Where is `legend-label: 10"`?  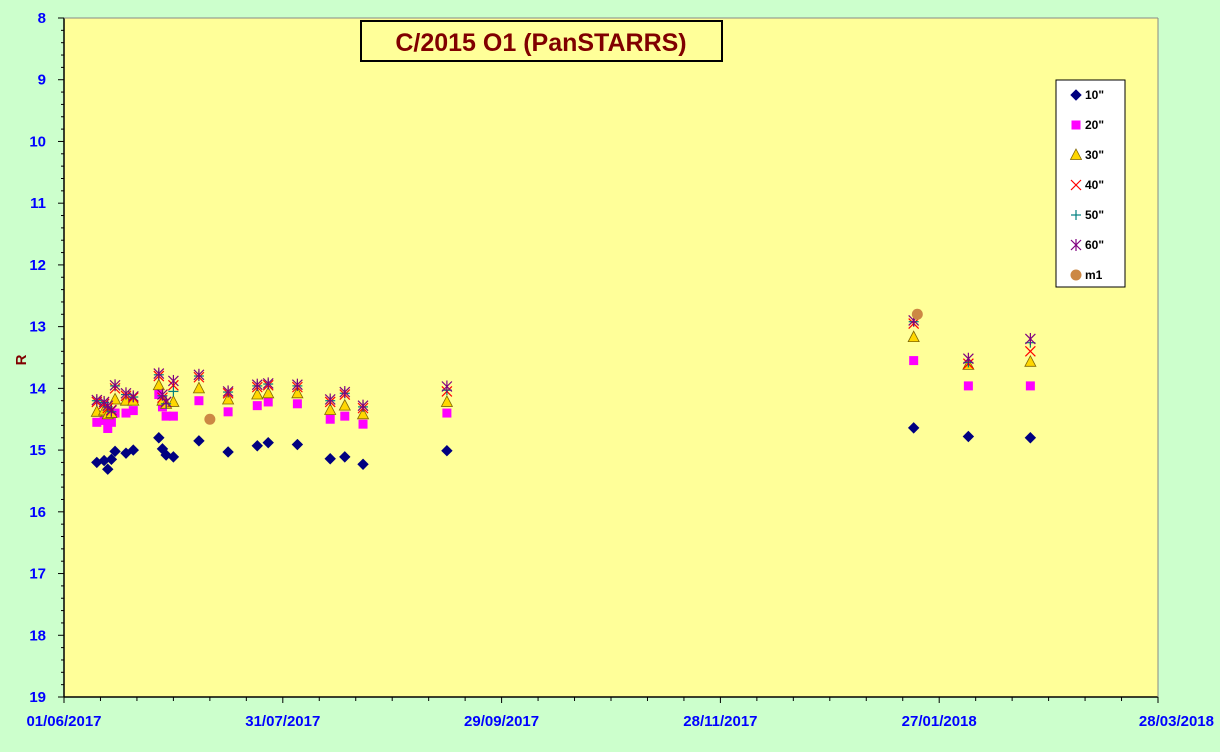 legend-label: 10" is located at coordinates (1094, 95).